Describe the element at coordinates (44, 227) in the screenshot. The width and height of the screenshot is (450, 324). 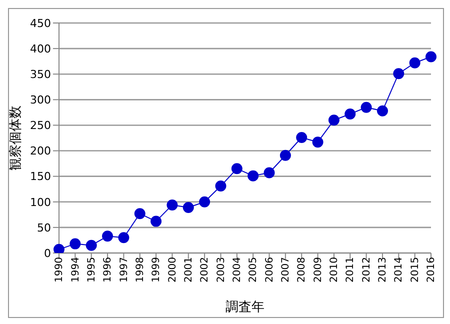
I see `y-tick-label: 50` at that location.